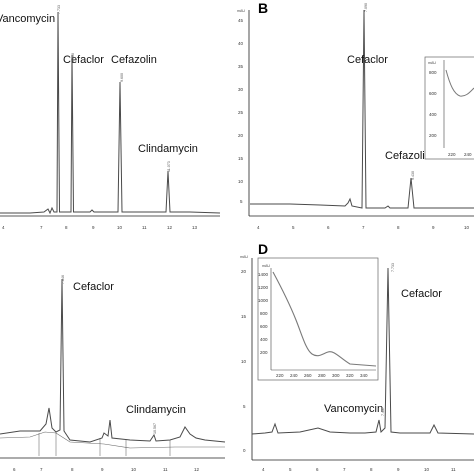 This screenshot has height=474, width=474. Describe the element at coordinates (244, 450) in the screenshot. I see `panel-d-y-tick: 0` at that location.